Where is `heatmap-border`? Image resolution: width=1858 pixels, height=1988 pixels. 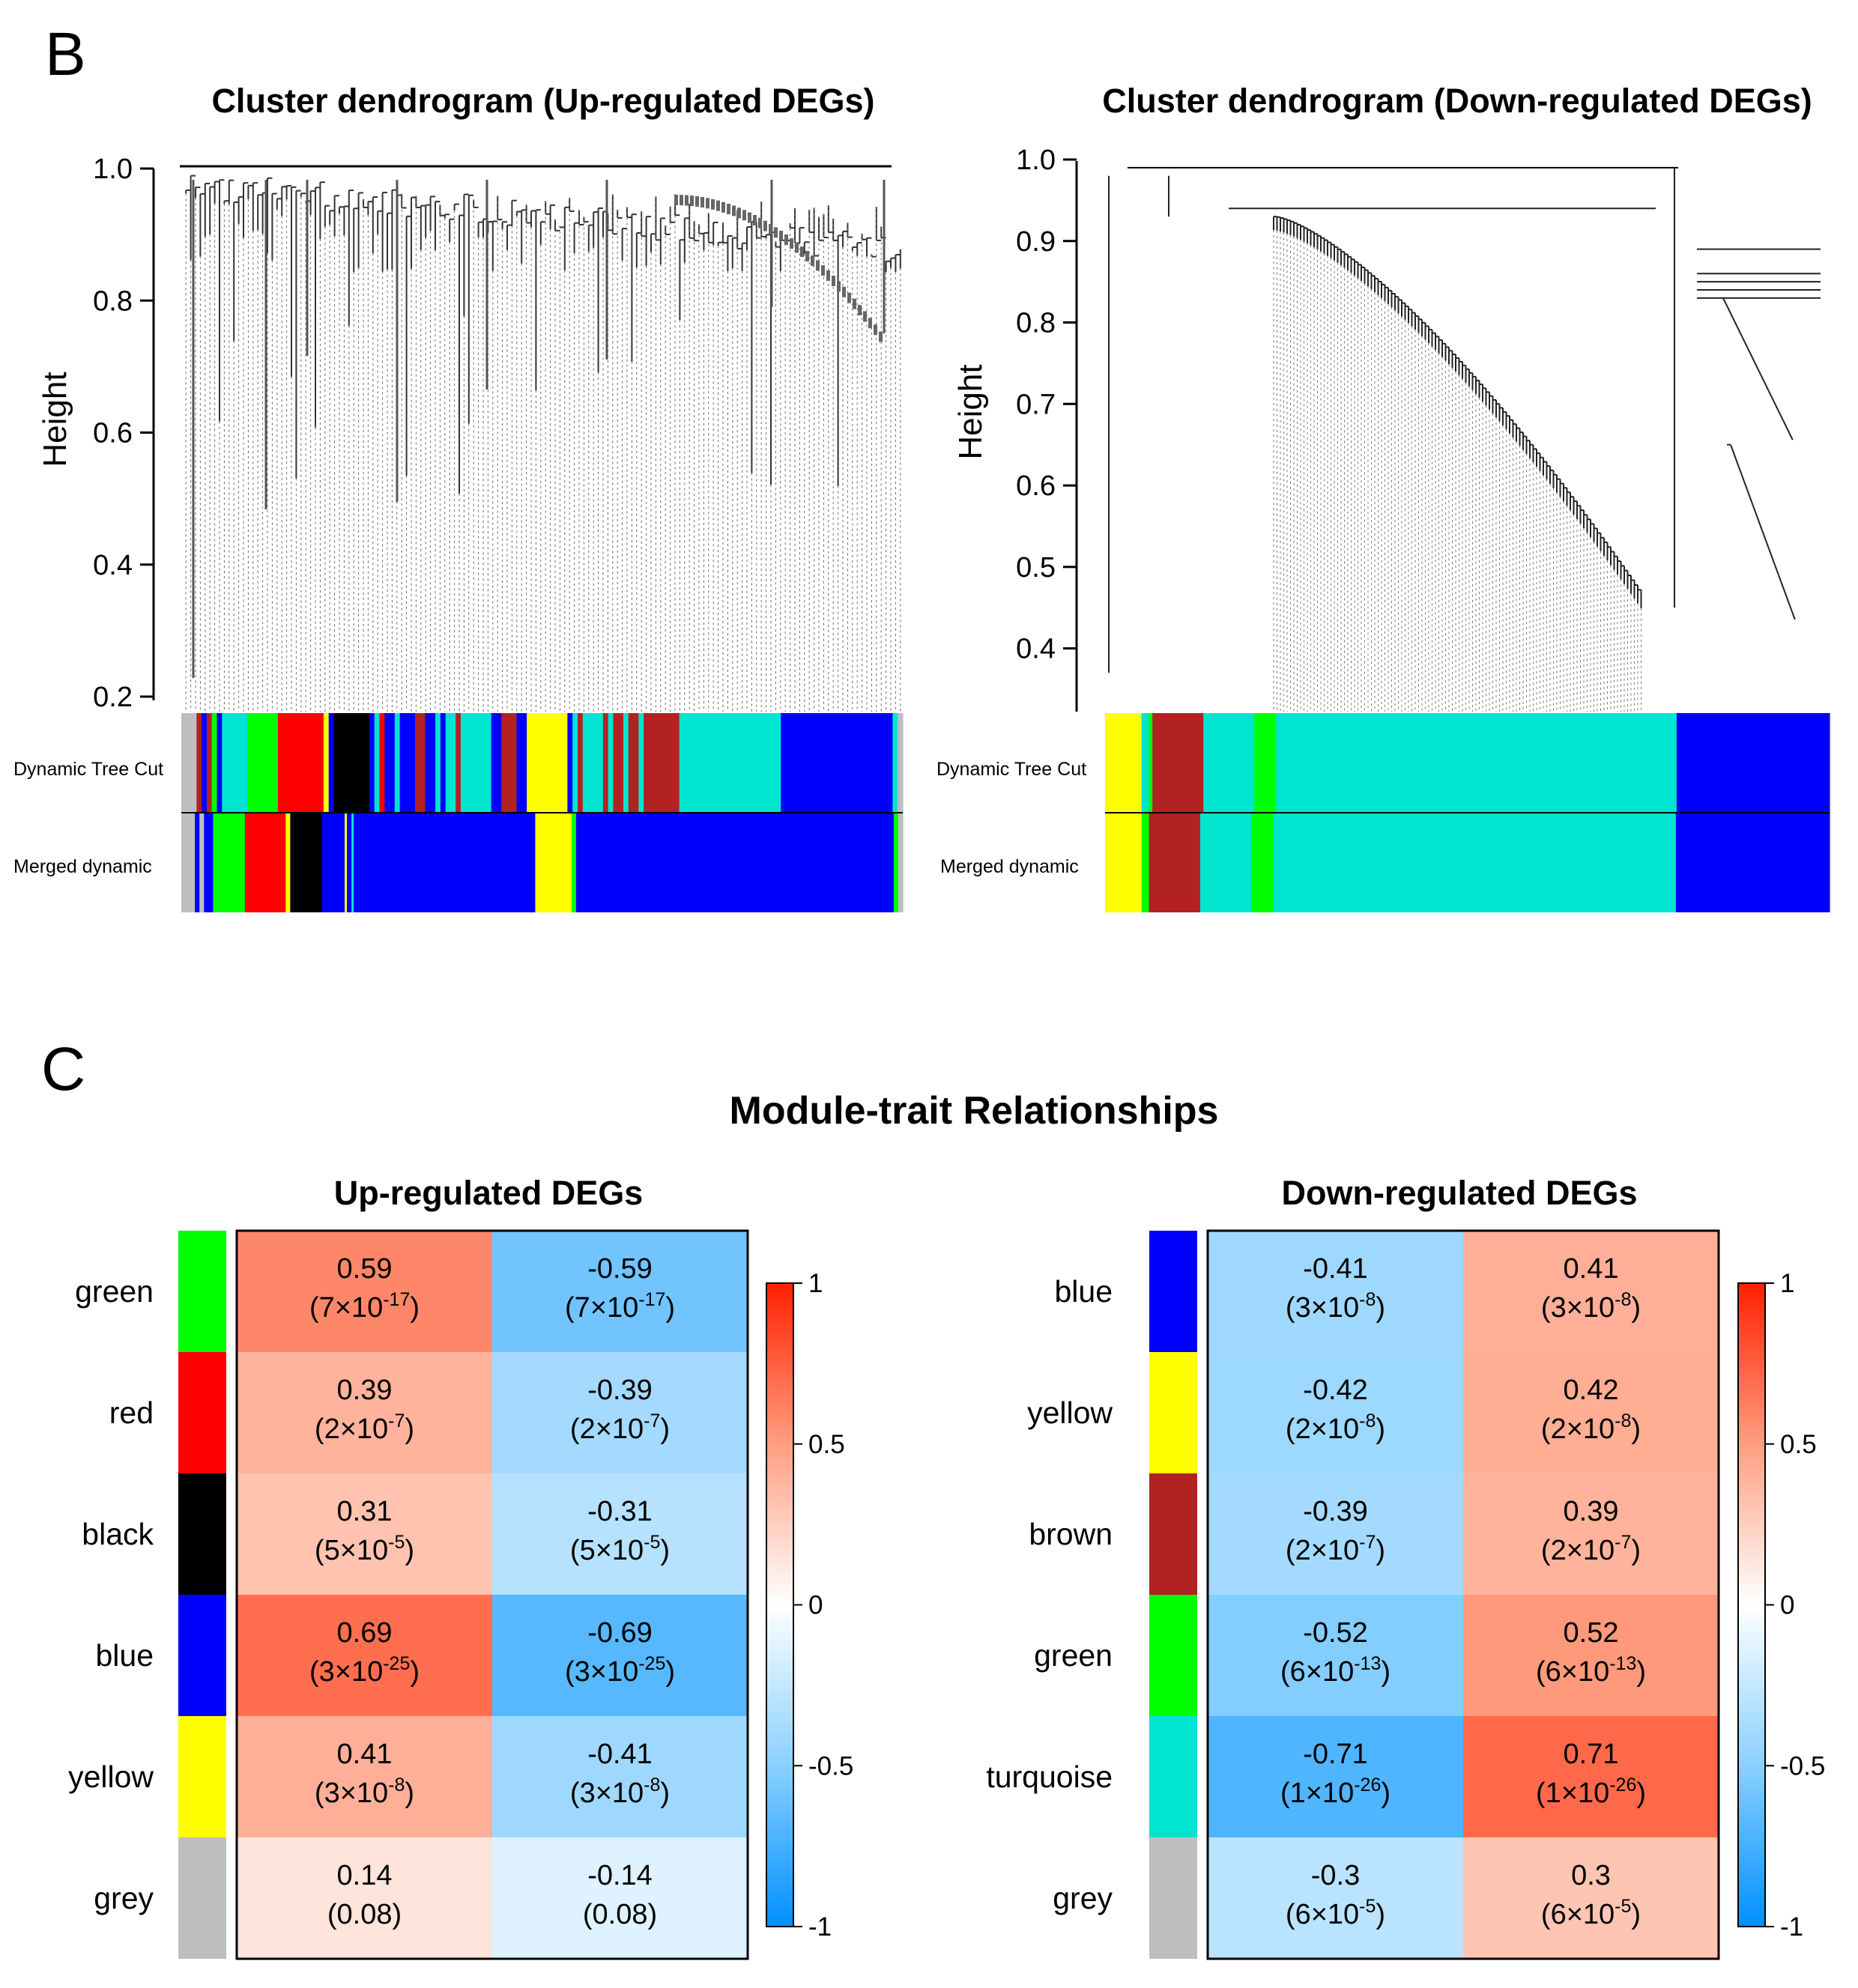
heatmap-border is located at coordinates (1463, 1594).